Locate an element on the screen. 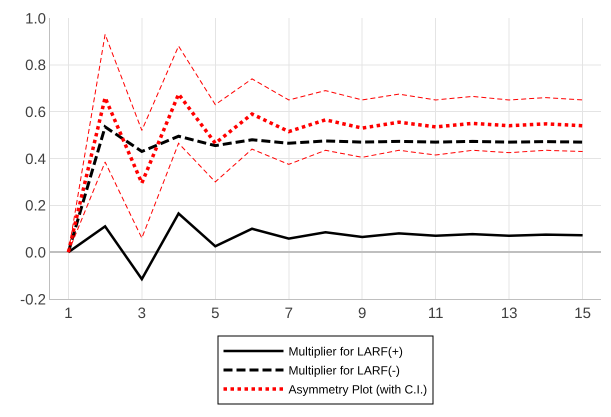 The image size is (611, 417). x-tick-label: 7 is located at coordinates (288, 313).